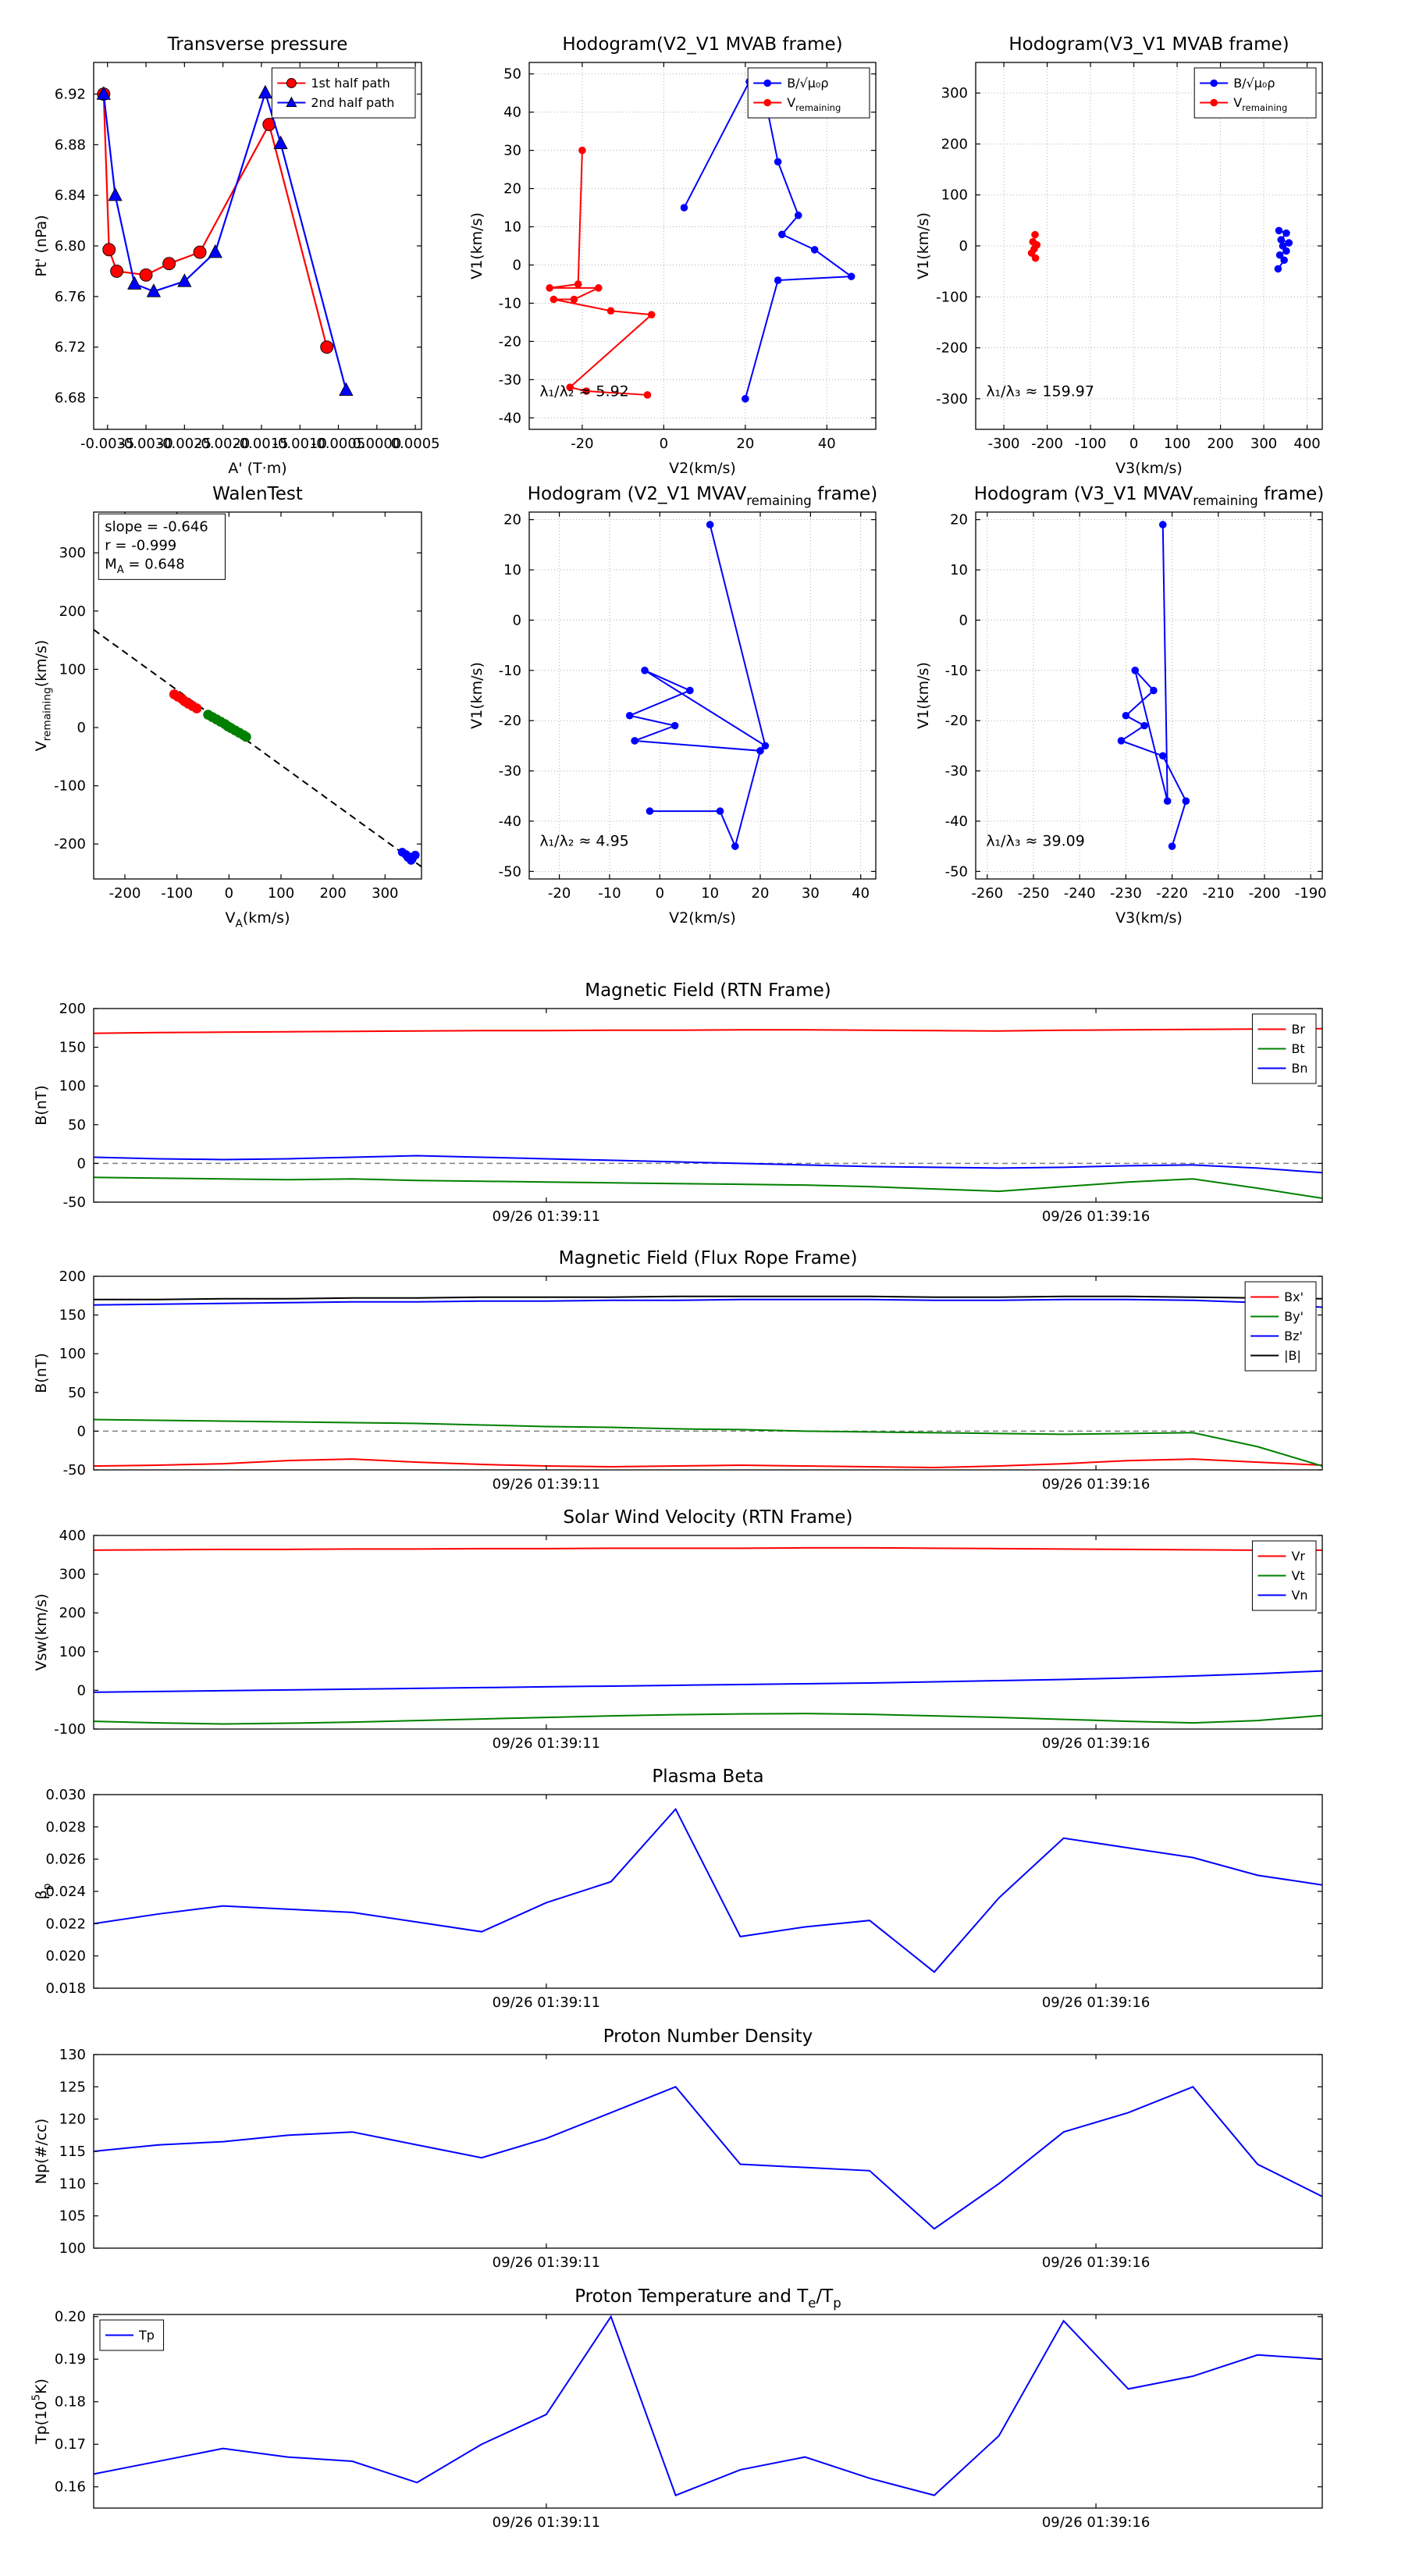 Image resolution: width=1405 pixels, height=2576 pixels. What do you see at coordinates (71, 246) in the screenshot?
I see `svg-text: 6.80` at bounding box center [71, 246].